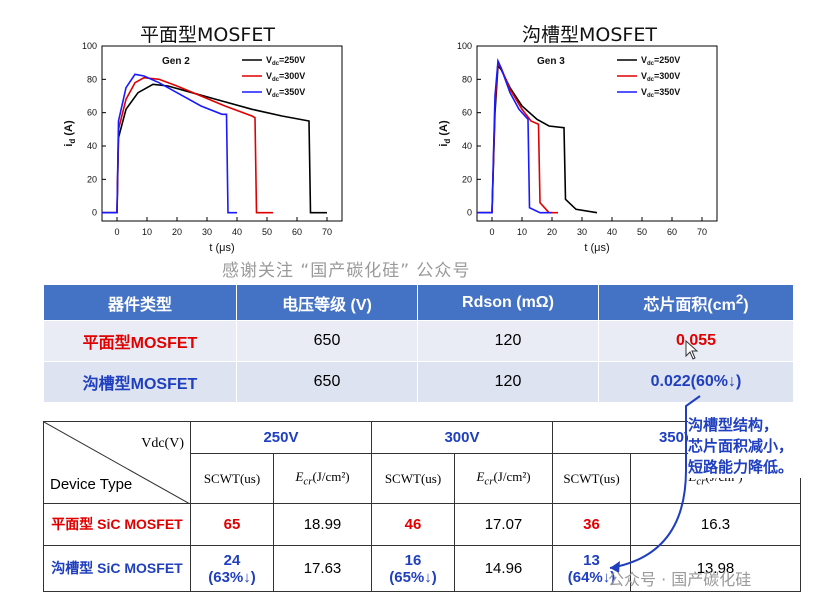  I want to click on table-row: 平面型MOSFET 650 120 0.055, so click(418, 341).